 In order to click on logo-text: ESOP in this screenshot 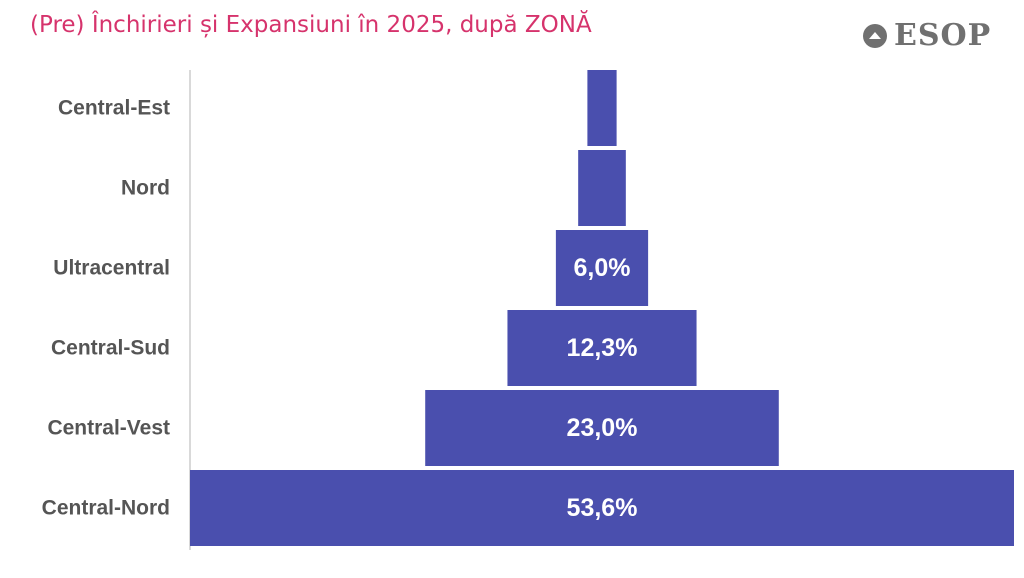, I will do `click(943, 35)`.